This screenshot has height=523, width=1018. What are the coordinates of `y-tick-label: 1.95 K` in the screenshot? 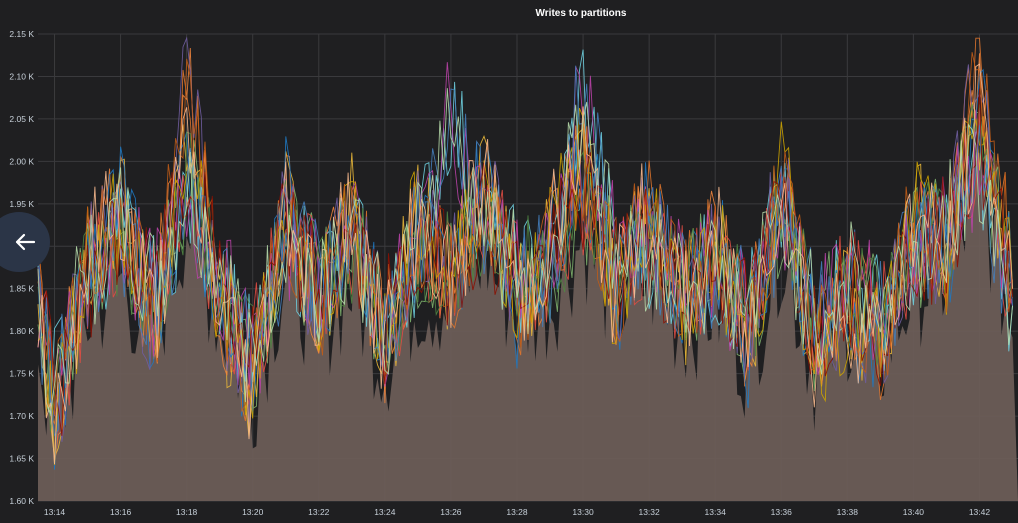 It's located at (21, 204).